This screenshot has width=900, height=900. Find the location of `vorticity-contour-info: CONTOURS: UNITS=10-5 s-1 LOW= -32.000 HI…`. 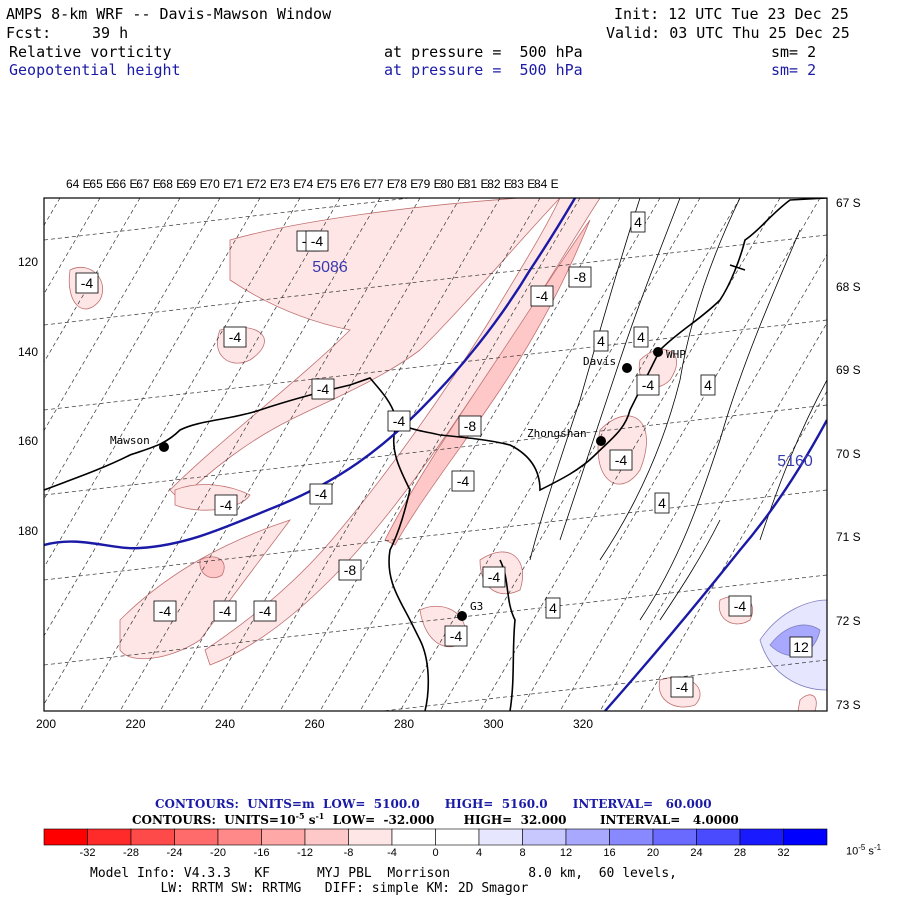

vorticity-contour-info: CONTOURS: UNITS=10-5 s-1 LOW= -32.000 HI… is located at coordinates (435, 819).